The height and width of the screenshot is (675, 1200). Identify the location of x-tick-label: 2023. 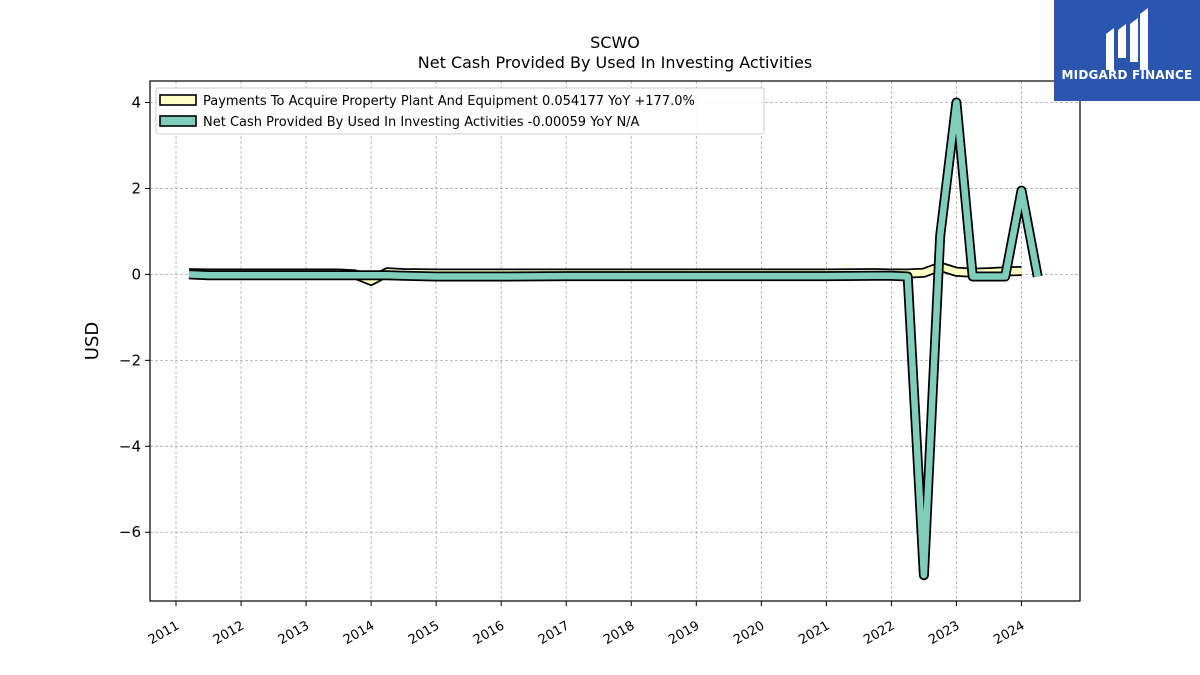
(944, 633).